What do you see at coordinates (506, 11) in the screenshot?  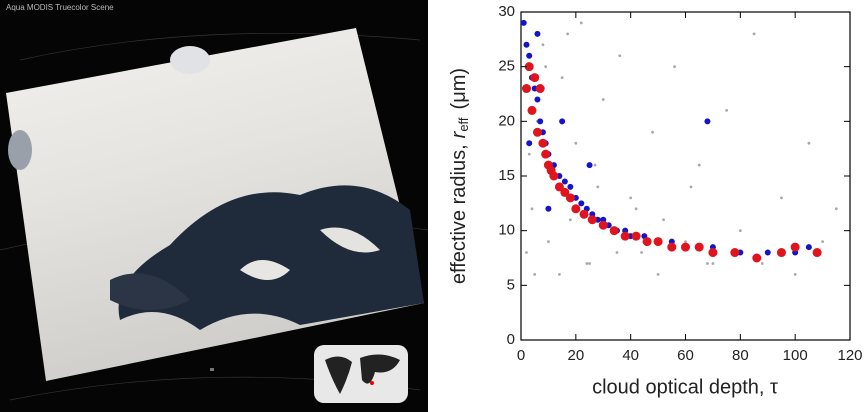 I see `y-tick-label: 30` at bounding box center [506, 11].